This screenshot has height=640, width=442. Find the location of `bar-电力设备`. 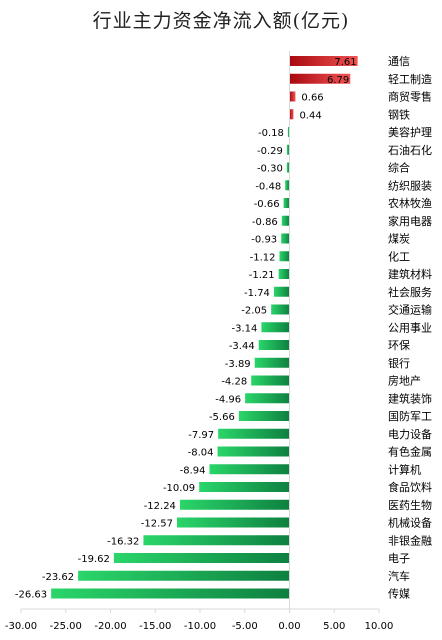

bar-电力设备 is located at coordinates (254, 433).